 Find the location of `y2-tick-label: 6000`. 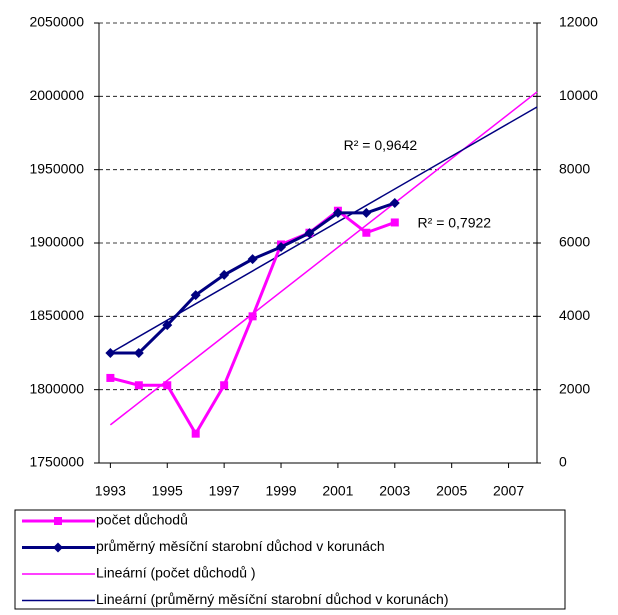

y2-tick-label: 6000 is located at coordinates (574, 242).